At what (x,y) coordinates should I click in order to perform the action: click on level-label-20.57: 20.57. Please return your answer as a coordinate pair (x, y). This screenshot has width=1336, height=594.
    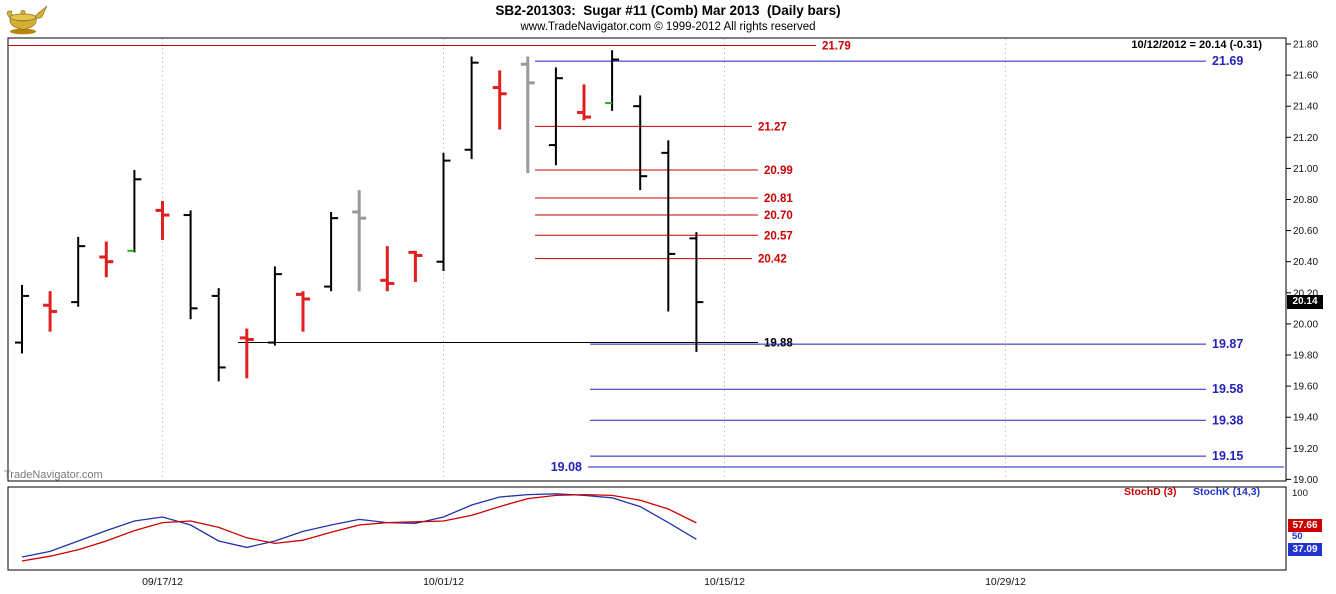
    Looking at the image, I should click on (778, 236).